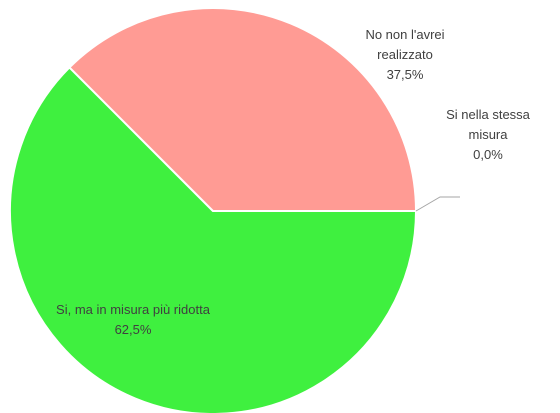 This screenshot has width=560, height=413. I want to click on leader-line, so click(437, 204).